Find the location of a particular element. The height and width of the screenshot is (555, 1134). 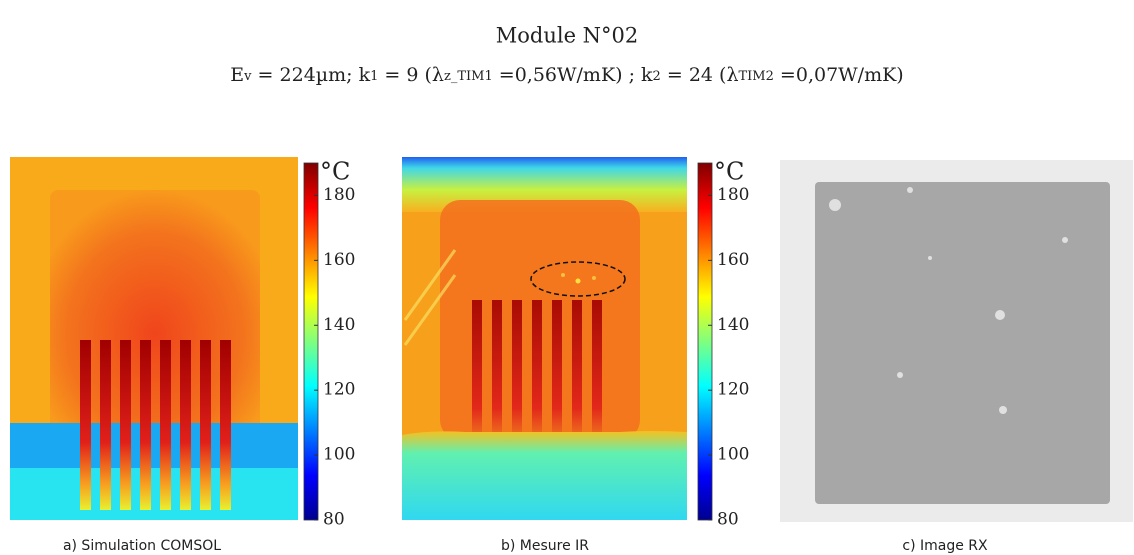

subtitle-part: E is located at coordinates (237, 75).